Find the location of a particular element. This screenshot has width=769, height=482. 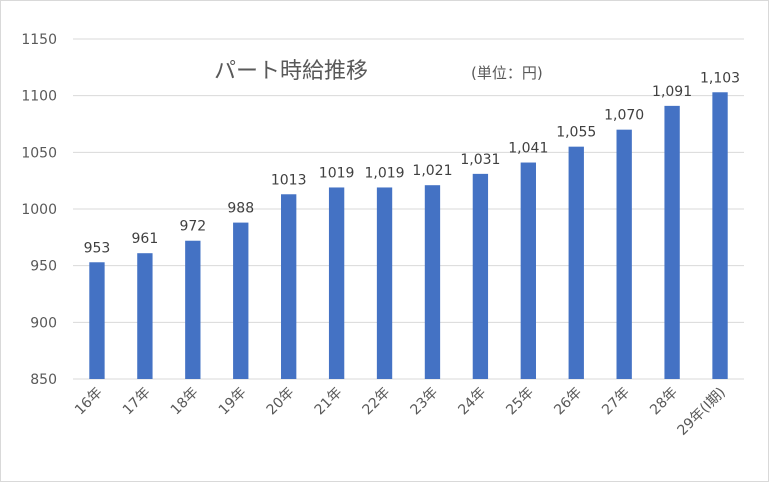

chart-unit: (単位：円) is located at coordinates (507, 73).